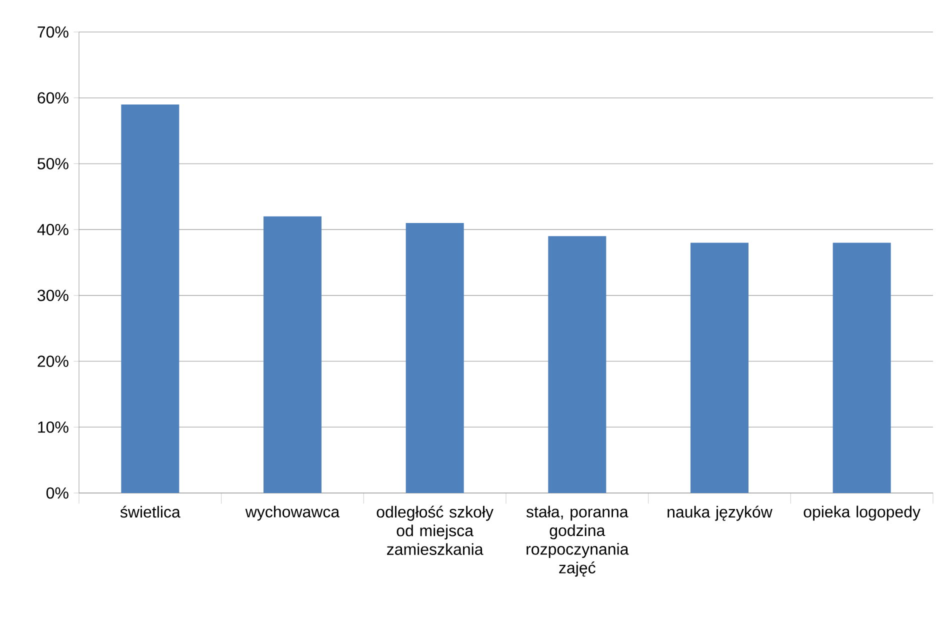 This screenshot has width=943, height=622. What do you see at coordinates (53, 361) in the screenshot?
I see `y-tick-label: 20%` at bounding box center [53, 361].